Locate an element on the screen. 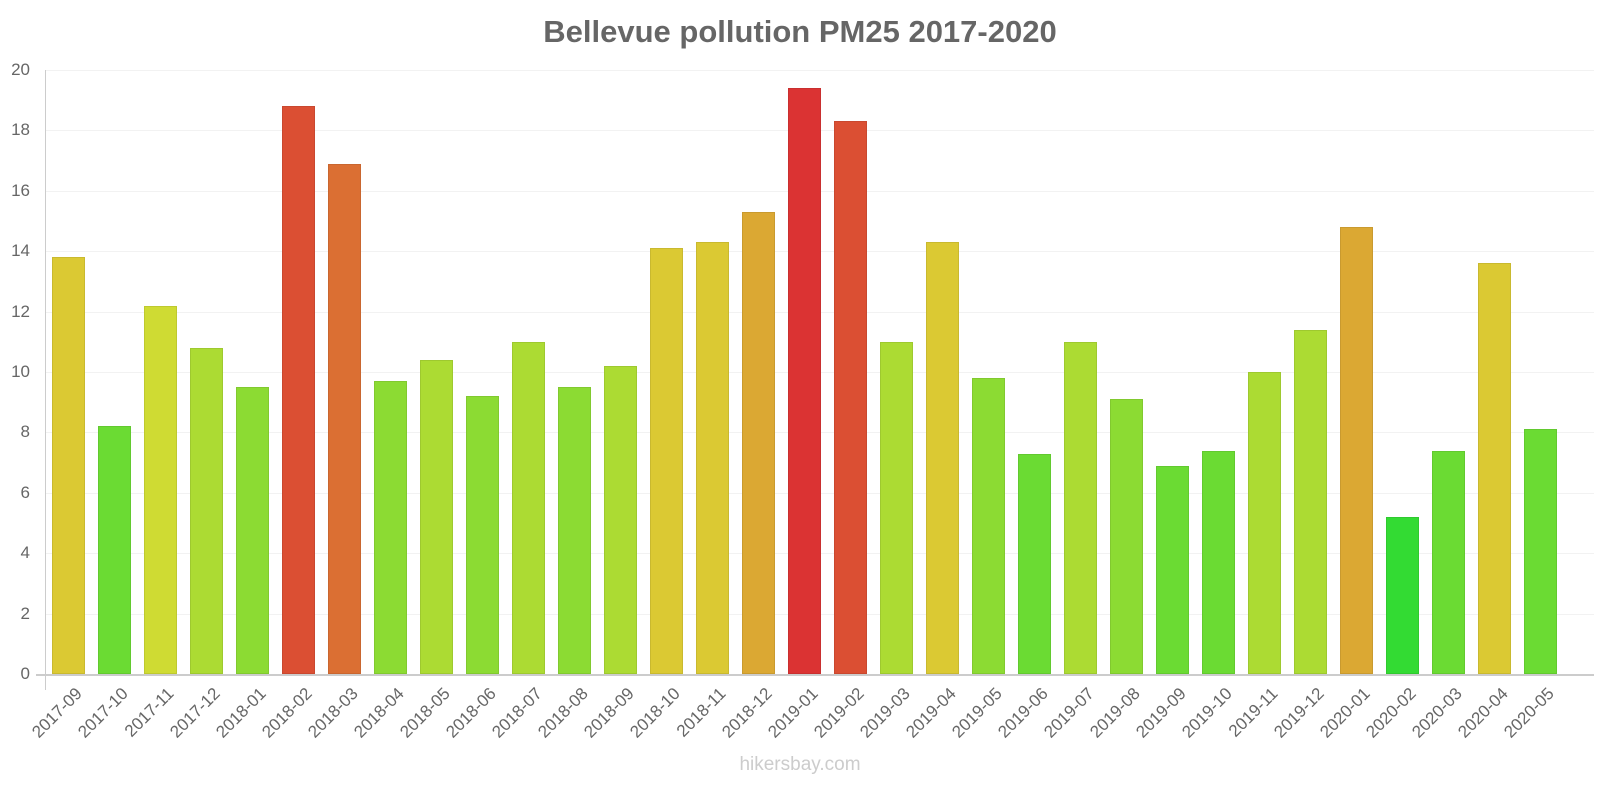 The height and width of the screenshot is (800, 1600). x-tick-label: 2018-03 is located at coordinates (333, 713).